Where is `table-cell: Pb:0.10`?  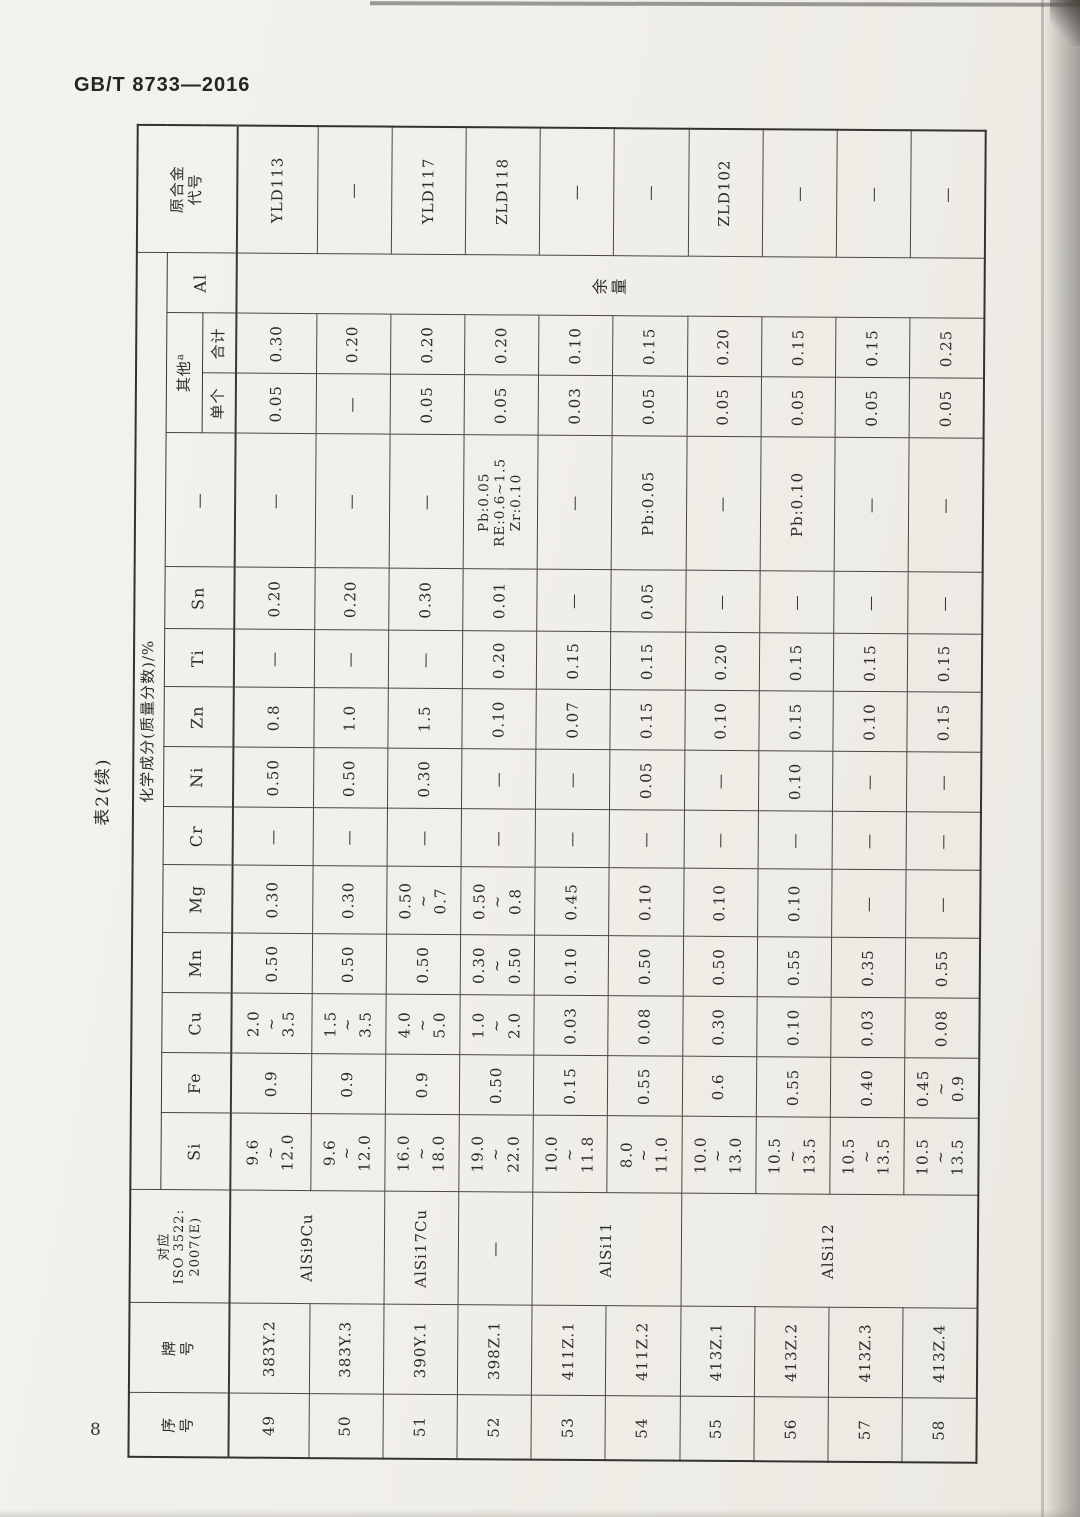 table-cell: Pb:0.10 is located at coordinates (797, 504).